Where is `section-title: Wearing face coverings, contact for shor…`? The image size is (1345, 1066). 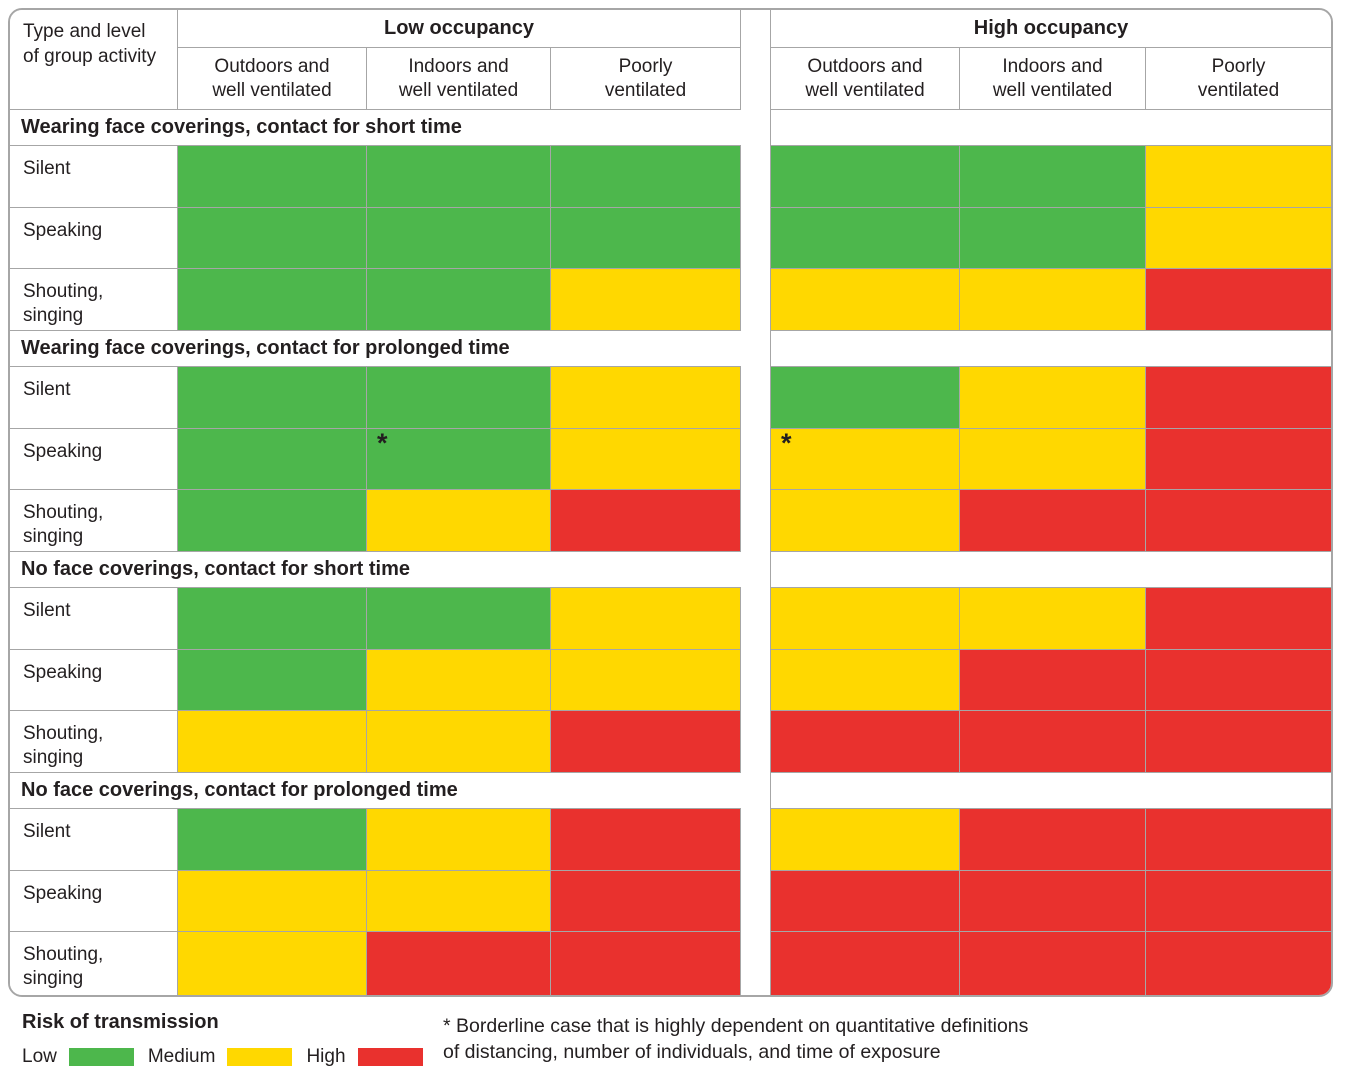 section-title: Wearing face coverings, contact for shor… is located at coordinates (375, 128).